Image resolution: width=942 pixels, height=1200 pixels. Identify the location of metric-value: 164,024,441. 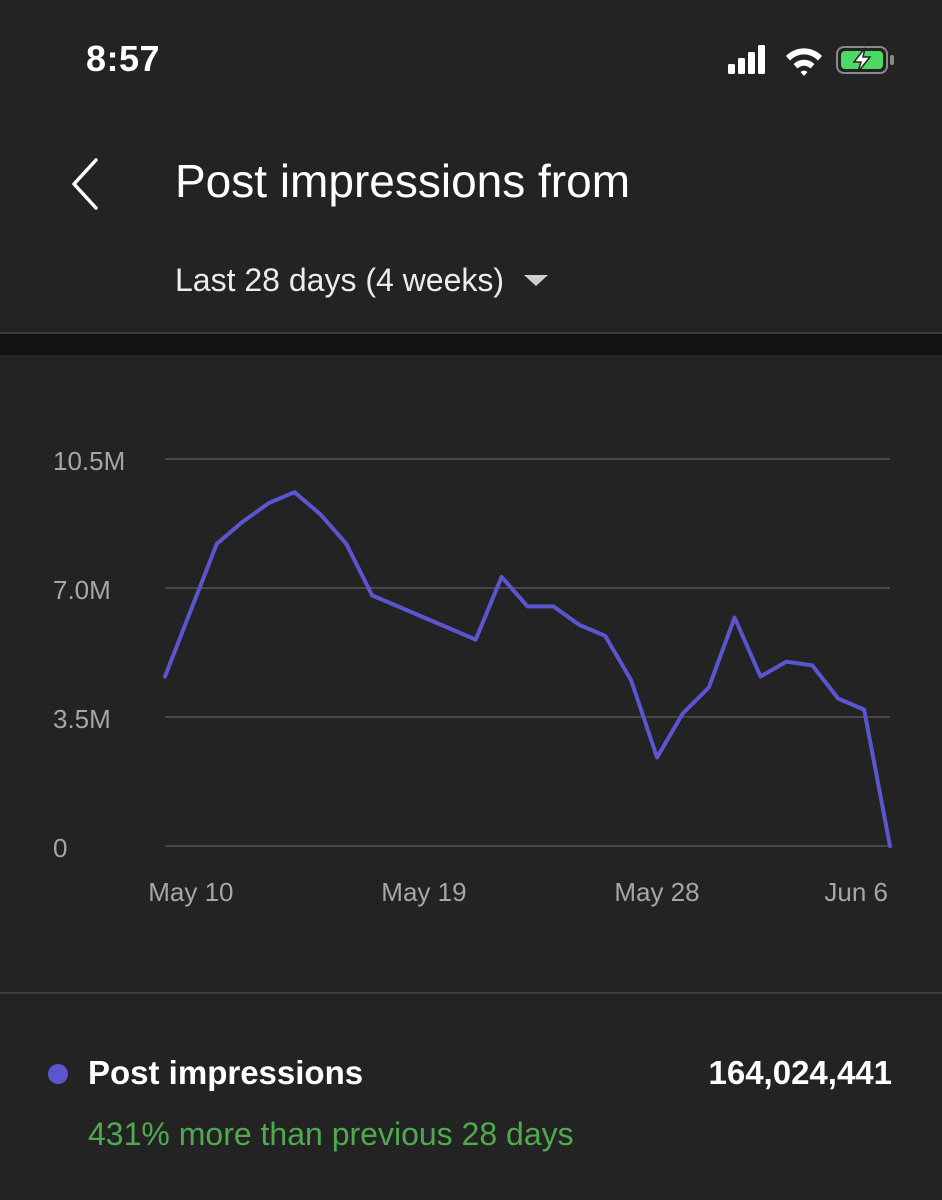
(800, 1072).